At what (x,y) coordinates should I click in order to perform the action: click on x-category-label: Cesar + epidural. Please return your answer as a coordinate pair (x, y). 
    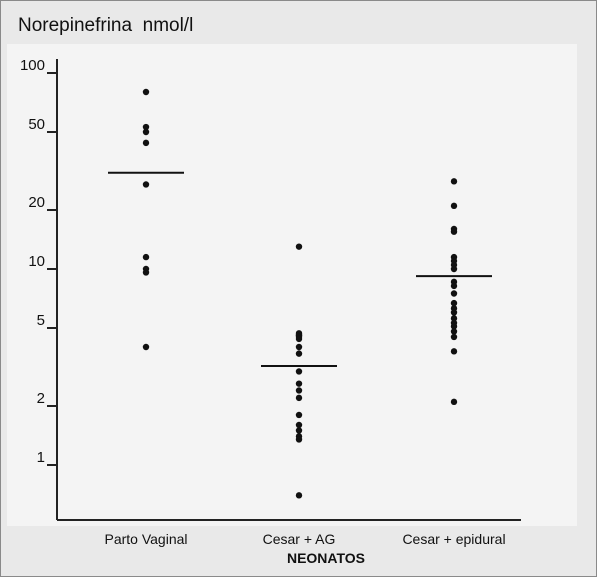
    Looking at the image, I should click on (453, 539).